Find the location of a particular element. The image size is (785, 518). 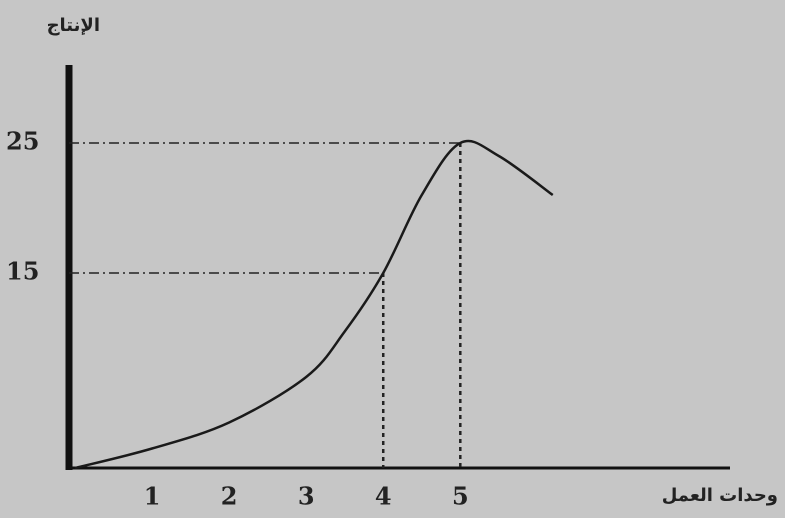

x-tick-label: 3 is located at coordinates (306, 496).